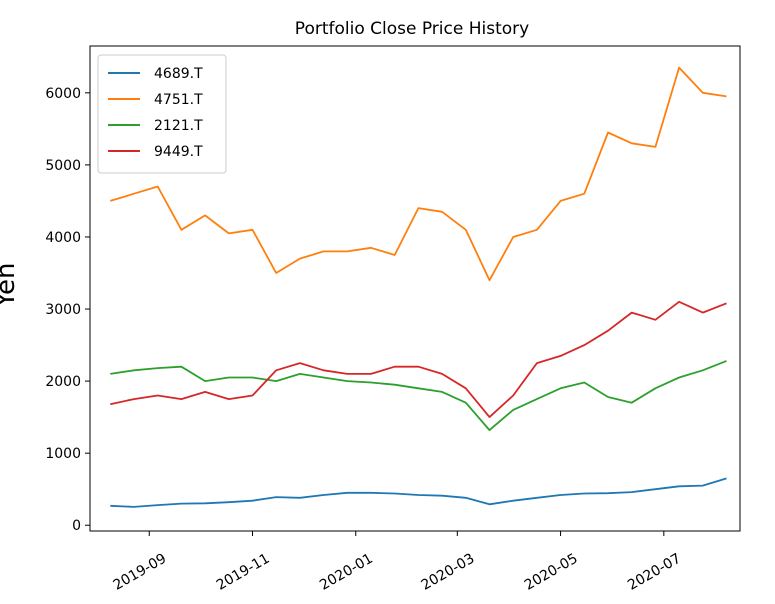 This screenshot has height=604, width=775. Describe the element at coordinates (346, 572) in the screenshot. I see `x-tick-label: 2020-01` at that location.